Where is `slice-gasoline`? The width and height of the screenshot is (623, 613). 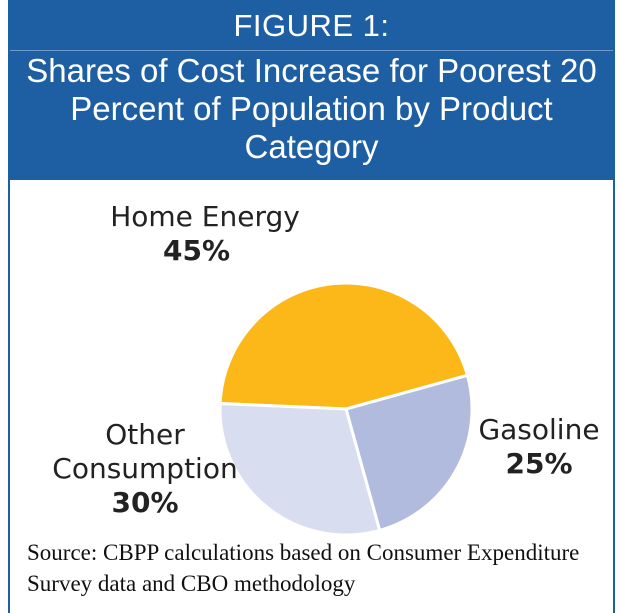
slice-gasoline is located at coordinates (409, 453).